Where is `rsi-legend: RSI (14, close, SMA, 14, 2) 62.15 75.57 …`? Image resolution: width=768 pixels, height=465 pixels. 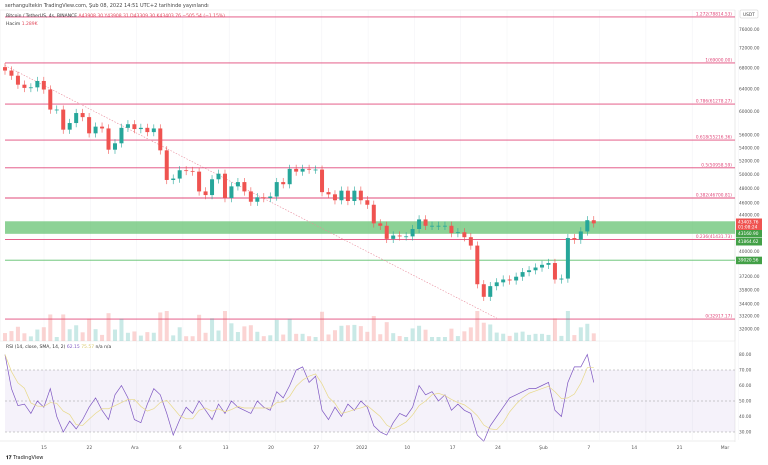 rsi-legend: RSI (14, close, SMA, 14, 2) 62.15 75.57 … is located at coordinates (58, 347).